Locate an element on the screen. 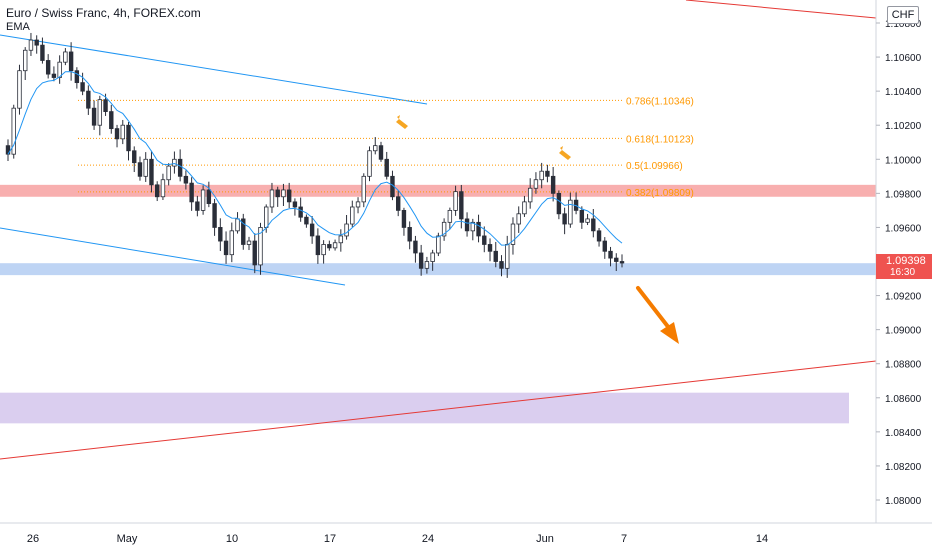  channel-upper-line is located at coordinates (214, 69).